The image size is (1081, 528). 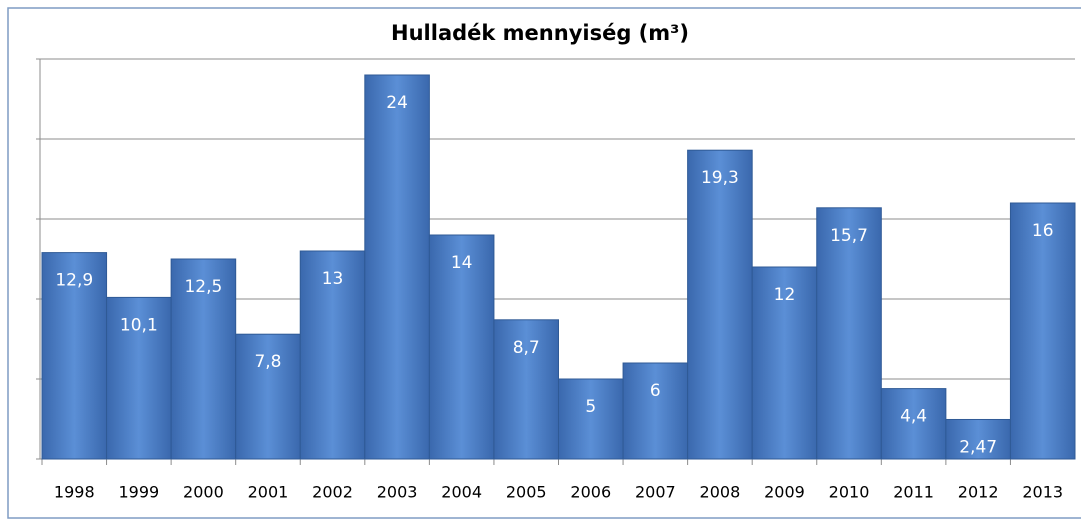 I want to click on value-label: 12,5, so click(x=203, y=287).